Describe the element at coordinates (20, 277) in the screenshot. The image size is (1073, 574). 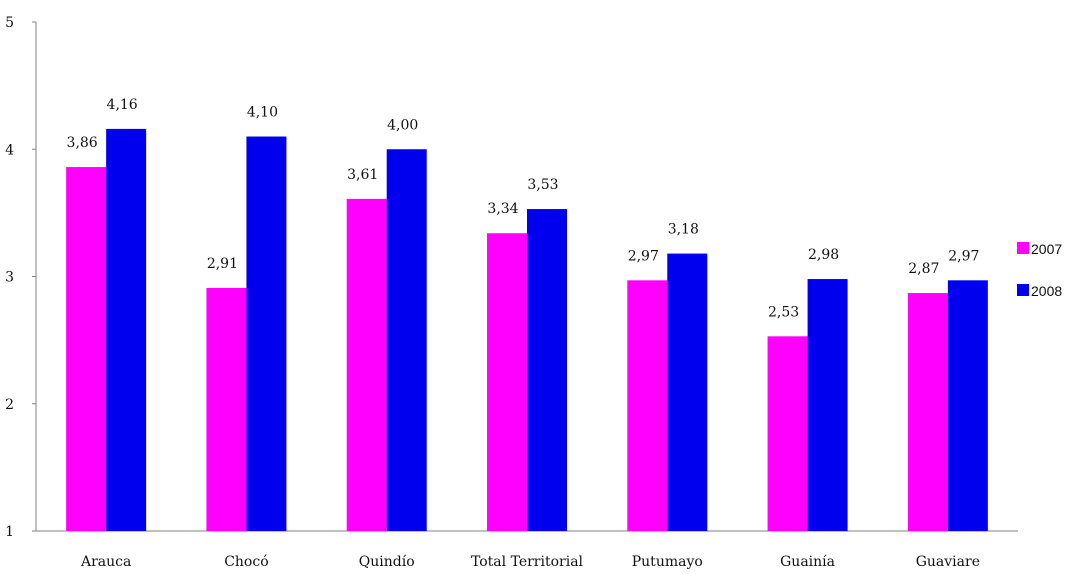
I see `y-axis-ticks: 1 2 3 4 5` at that location.